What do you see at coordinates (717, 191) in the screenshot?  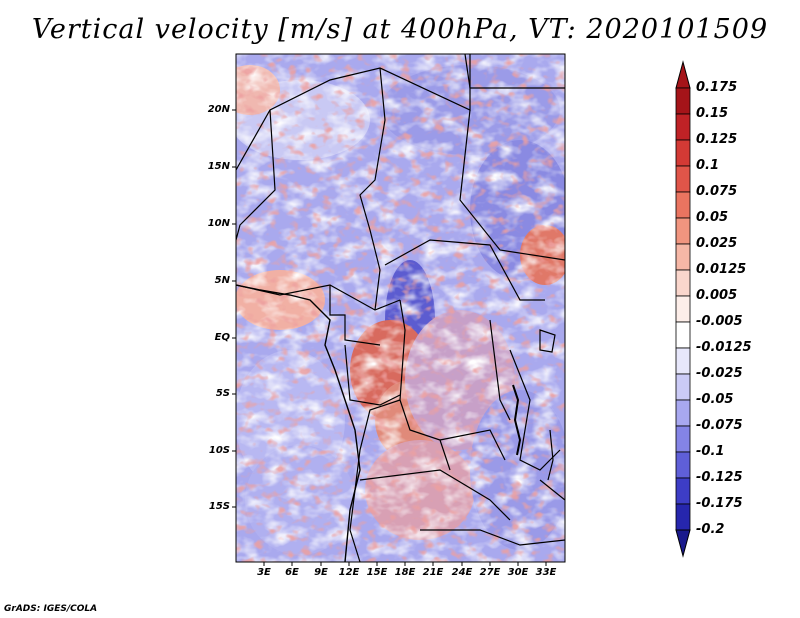 I see `colorbar-label: 0.075` at bounding box center [717, 191].